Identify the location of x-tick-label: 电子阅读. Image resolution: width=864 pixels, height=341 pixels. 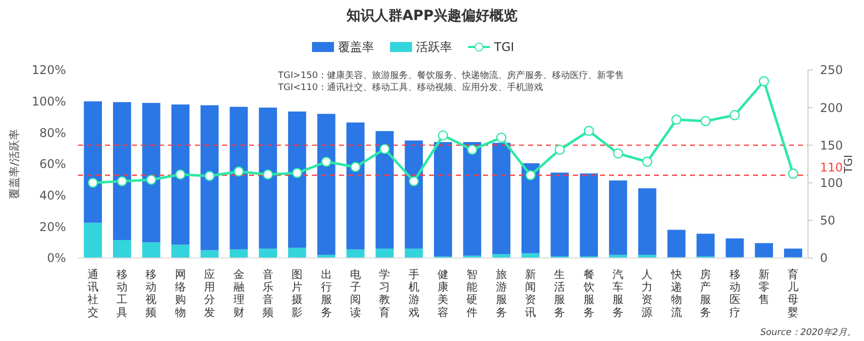
(355, 293).